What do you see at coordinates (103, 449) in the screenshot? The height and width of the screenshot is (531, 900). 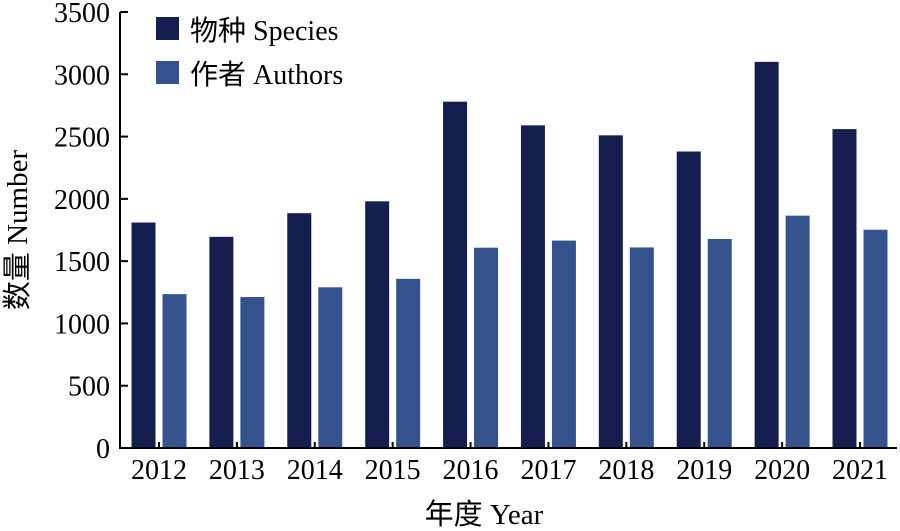 I see `y-tick-label: 0` at bounding box center [103, 449].